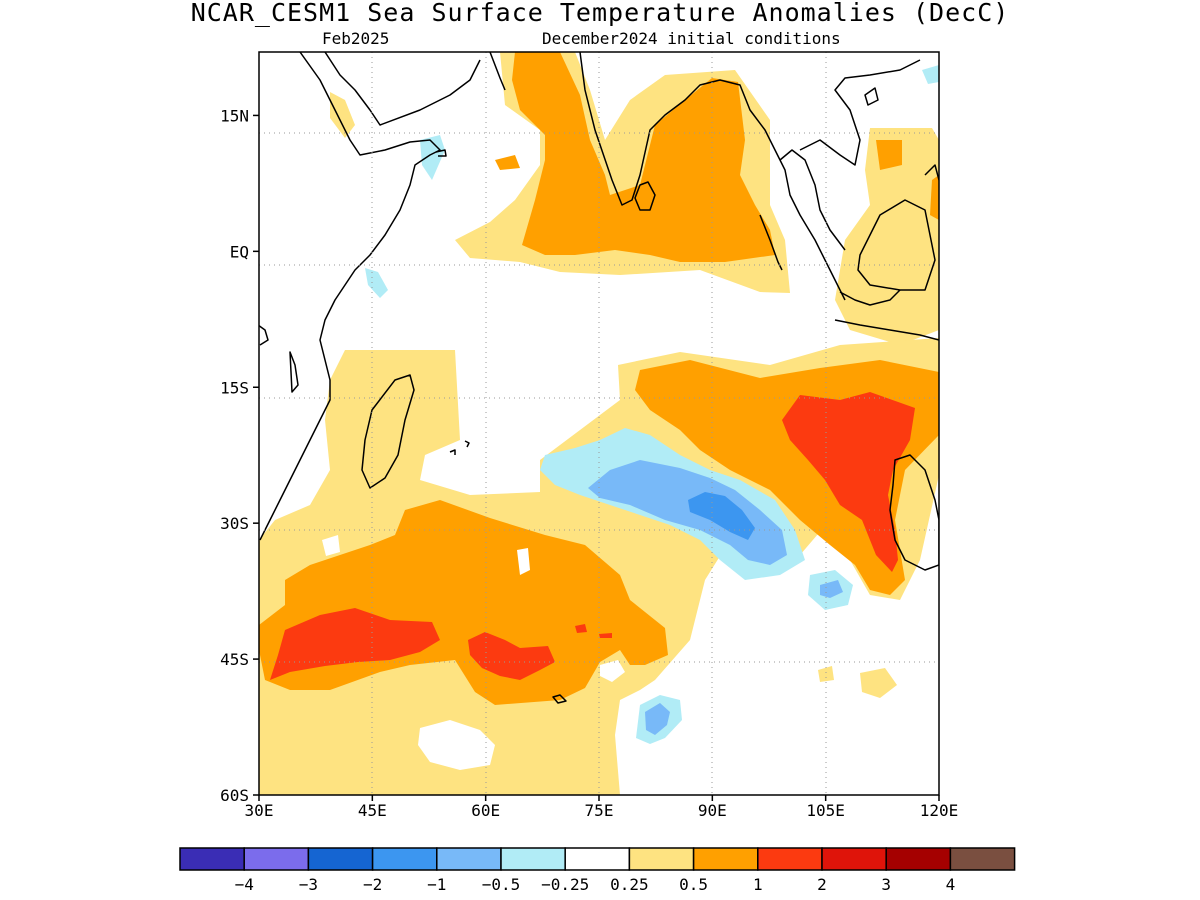 The image size is (1200, 900). Describe the element at coordinates (244, 884) in the screenshot. I see `colorbar-label: −4` at that location.